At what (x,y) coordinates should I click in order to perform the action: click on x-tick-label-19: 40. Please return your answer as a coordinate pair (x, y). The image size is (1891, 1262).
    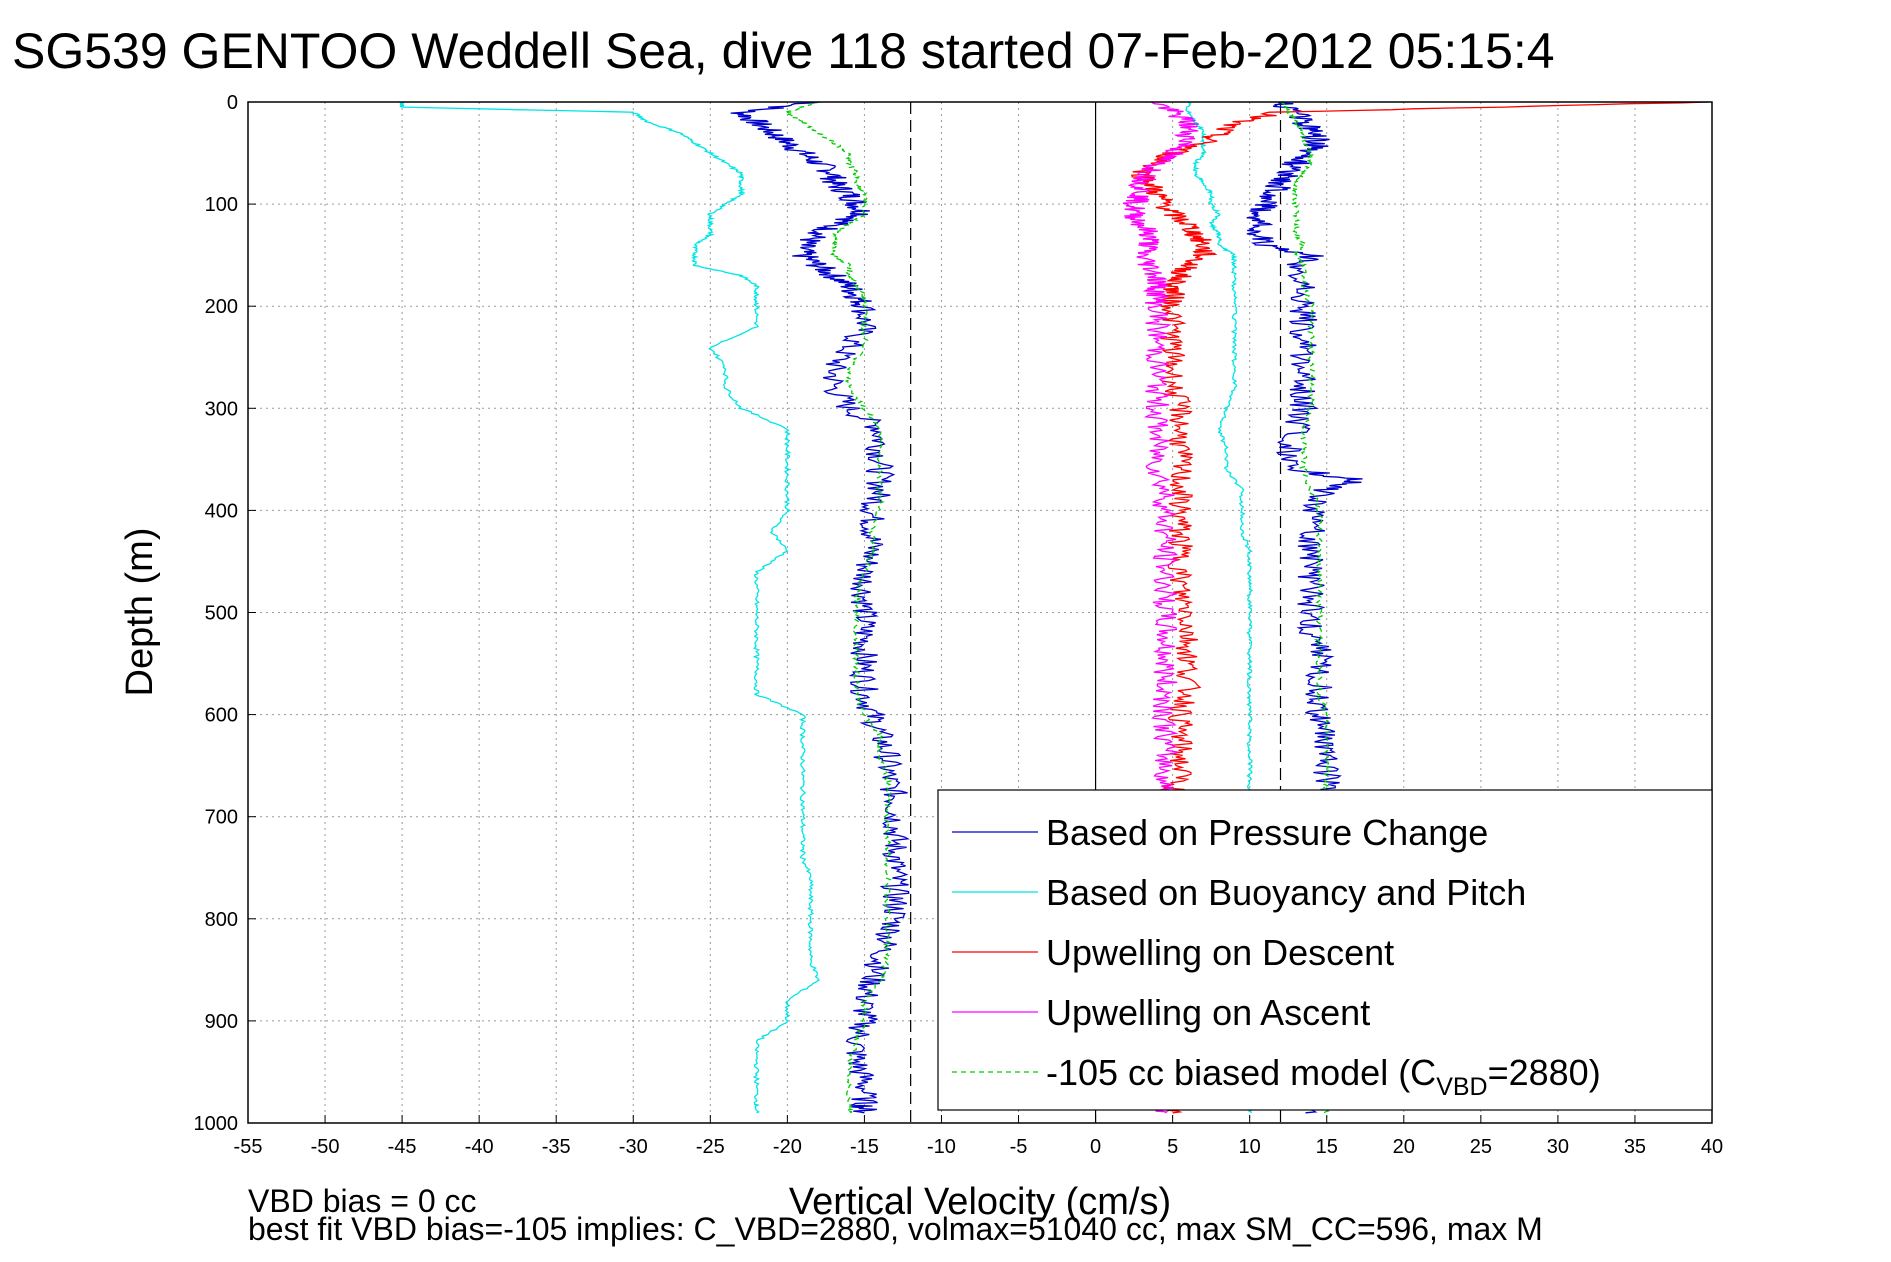
    Looking at the image, I should click on (1712, 1147).